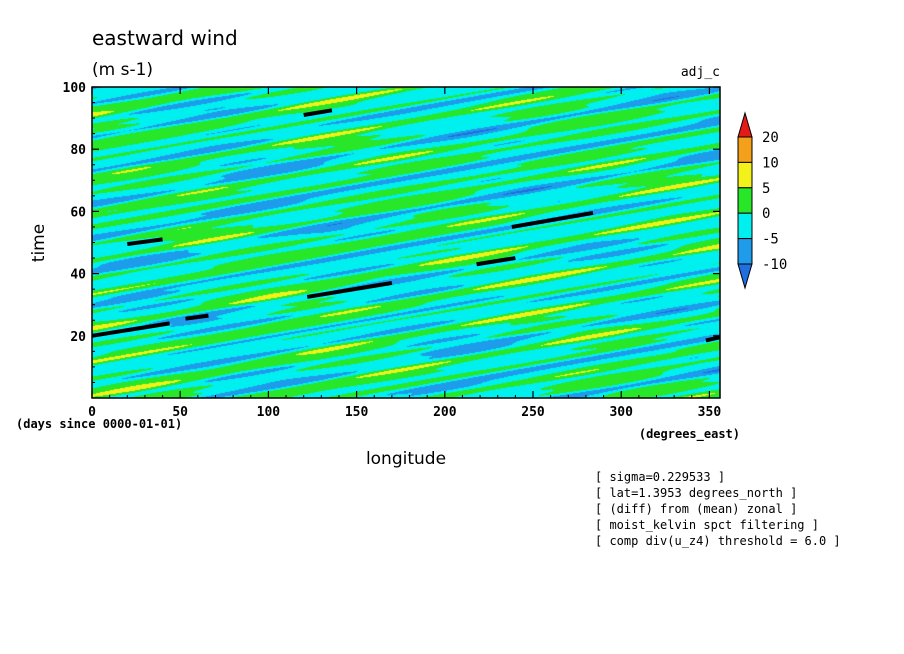  I want to click on y-axis-label: time, so click(39, 243).